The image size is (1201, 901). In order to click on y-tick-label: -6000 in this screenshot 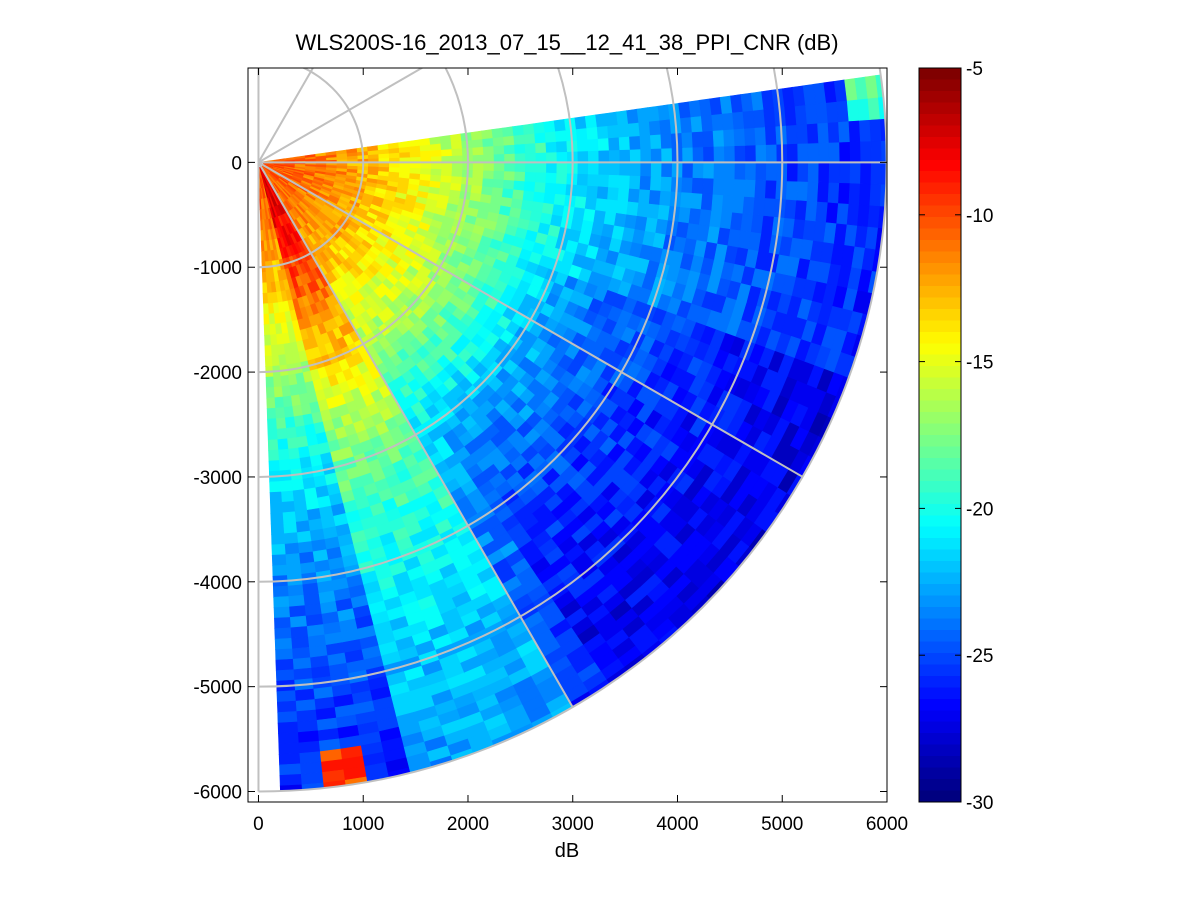, I will do `click(217, 793)`.